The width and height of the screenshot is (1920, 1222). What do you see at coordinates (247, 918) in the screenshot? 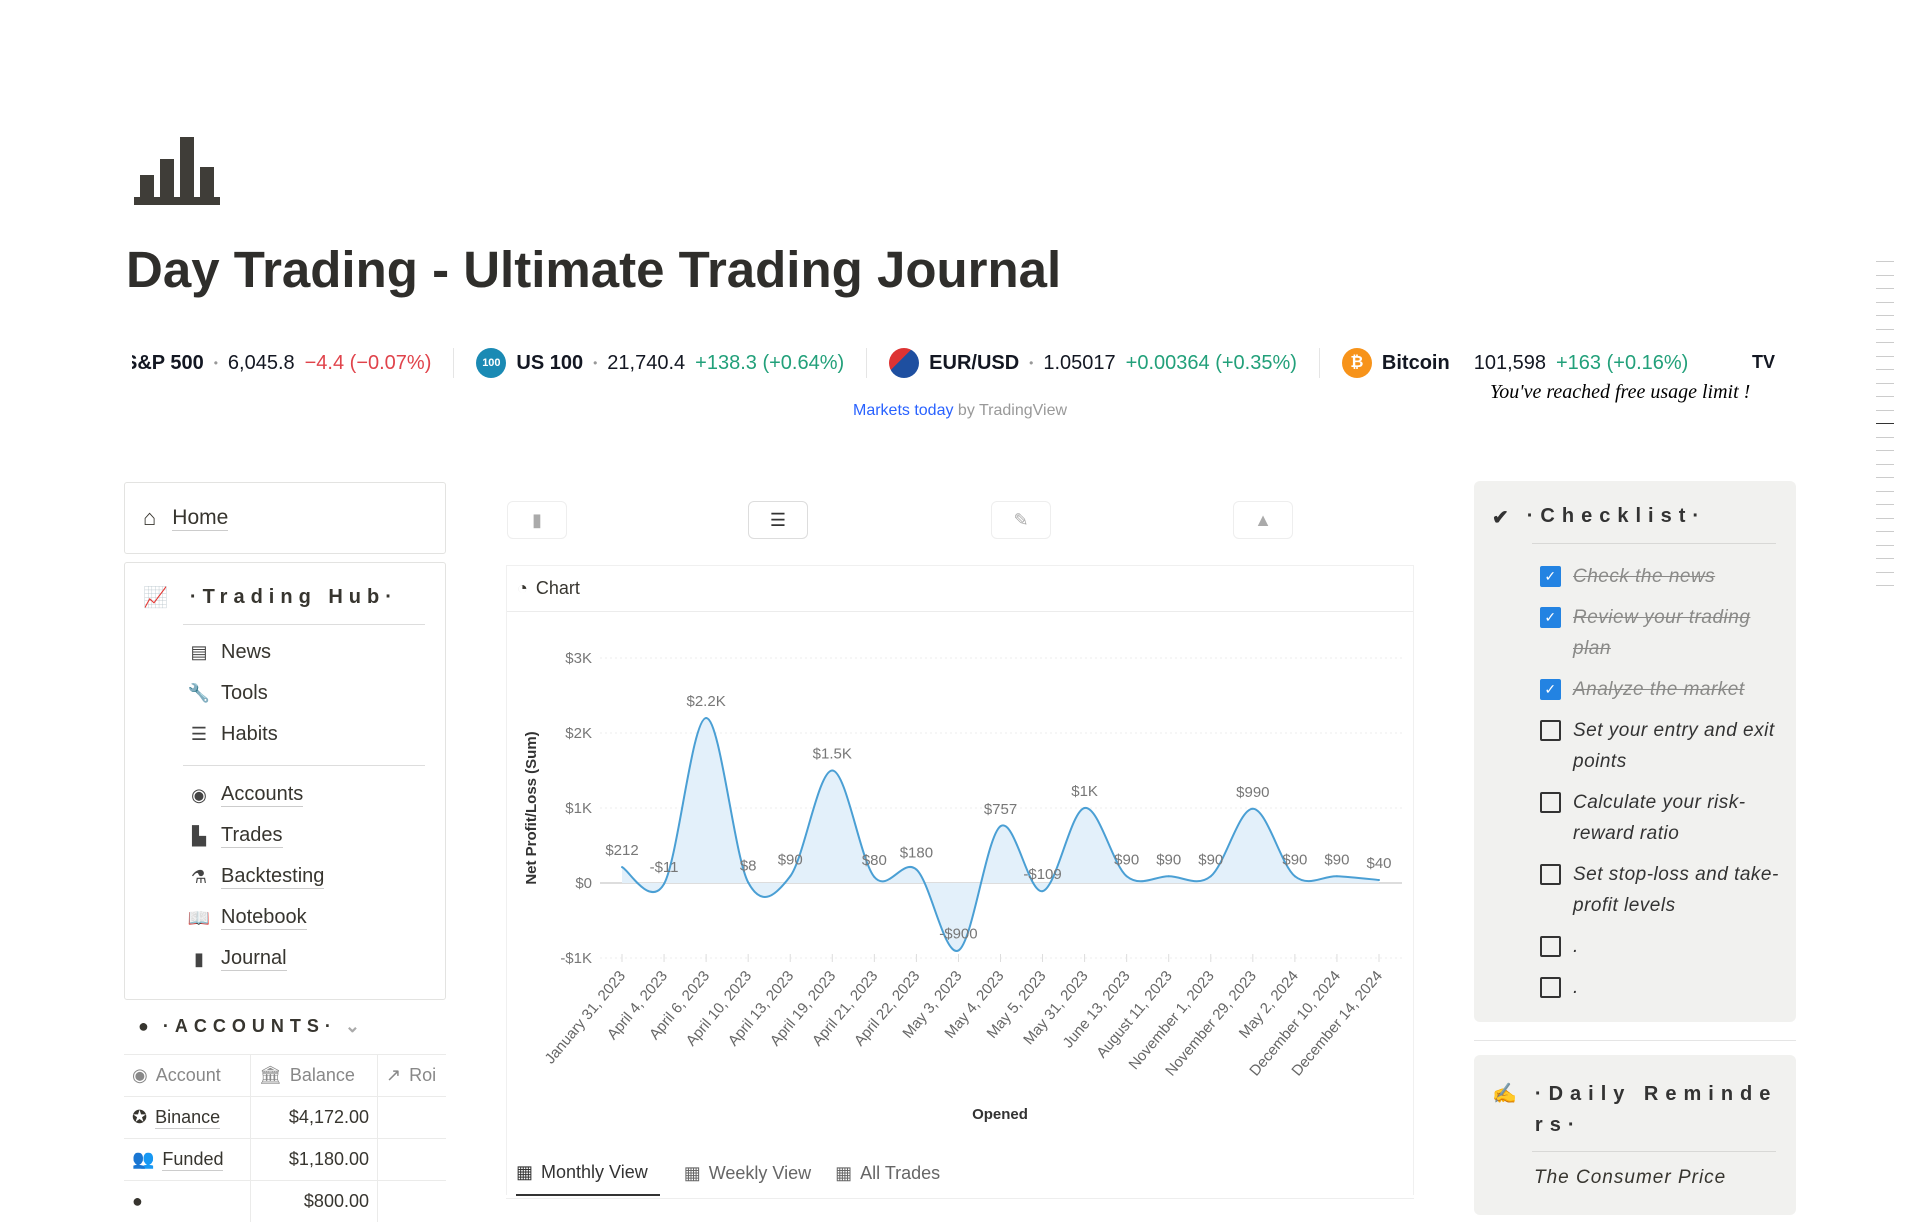
I see `nav-notebook: 📖 Notebook` at bounding box center [247, 918].